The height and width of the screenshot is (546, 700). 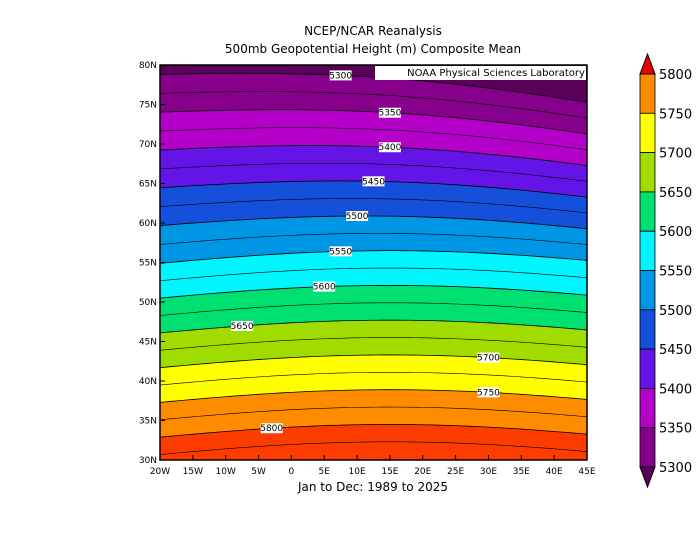 What do you see at coordinates (325, 472) in the screenshot?
I see `lon-tick-label: 5E` at bounding box center [325, 472].